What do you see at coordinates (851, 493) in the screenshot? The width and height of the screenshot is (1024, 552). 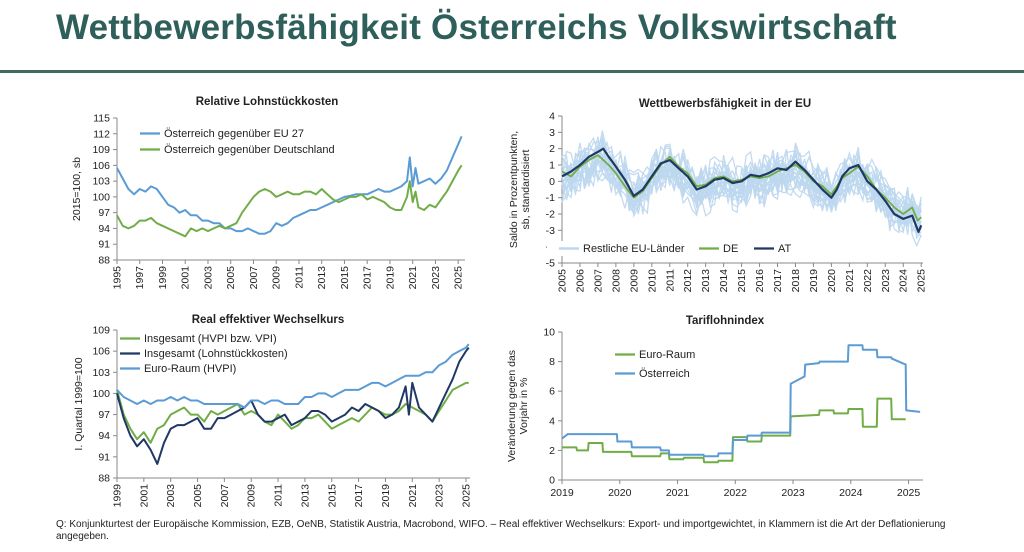 I see `x-tick-label: 2024` at bounding box center [851, 493].